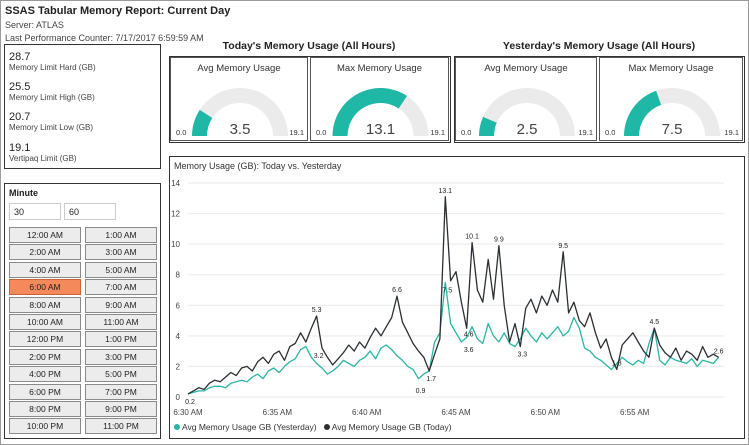 The width and height of the screenshot is (749, 445). Describe the element at coordinates (499, 240) in the screenshot. I see `data-label-today: 9.9` at that location.